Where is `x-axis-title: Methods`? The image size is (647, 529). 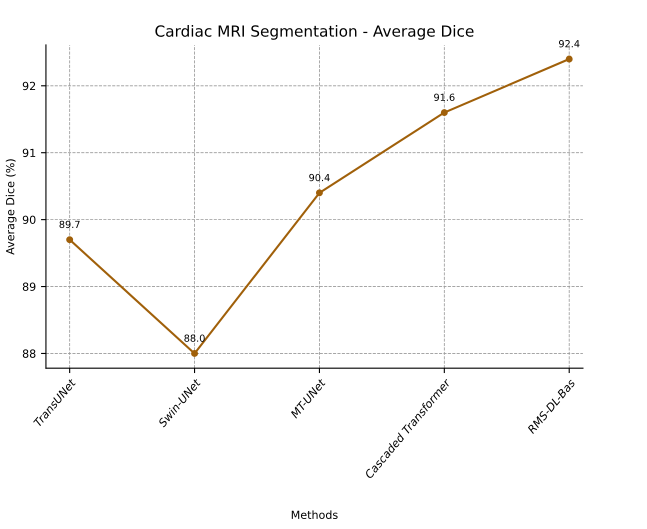
x-axis-title: Methods is located at coordinates (315, 514).